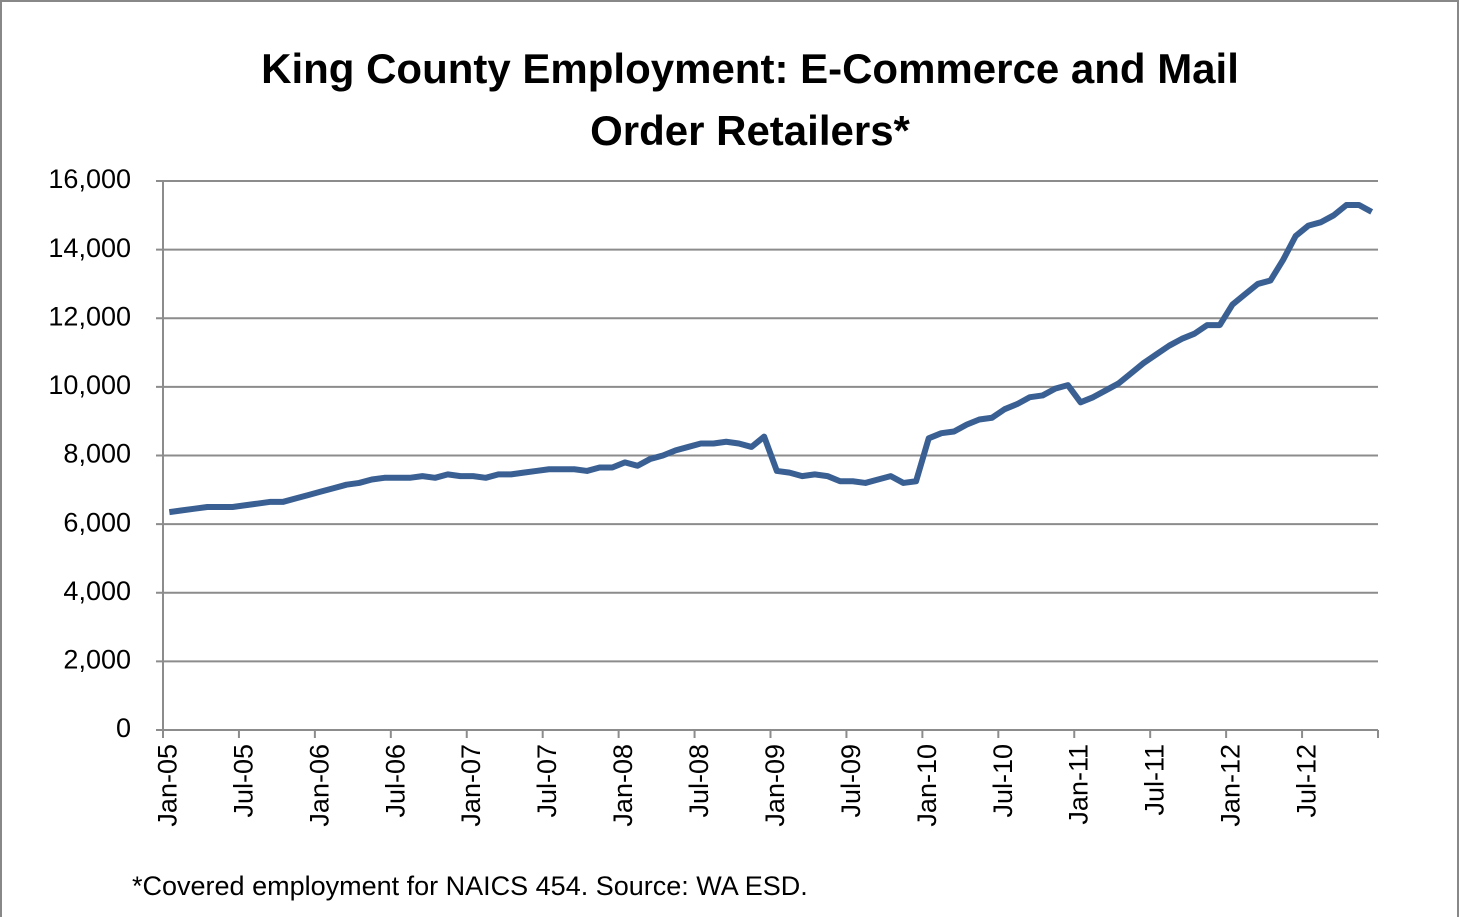 This screenshot has width=1460, height=917. What do you see at coordinates (167, 785) in the screenshot?
I see `x-tick-label: Jan-05` at bounding box center [167, 785].